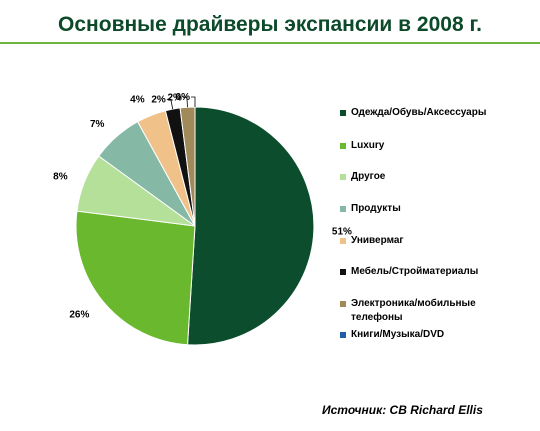 The image size is (540, 431). Describe the element at coordinates (419, 112) in the screenshot. I see `legend-label: Одежда/Обувь/Аксессуары` at that location.